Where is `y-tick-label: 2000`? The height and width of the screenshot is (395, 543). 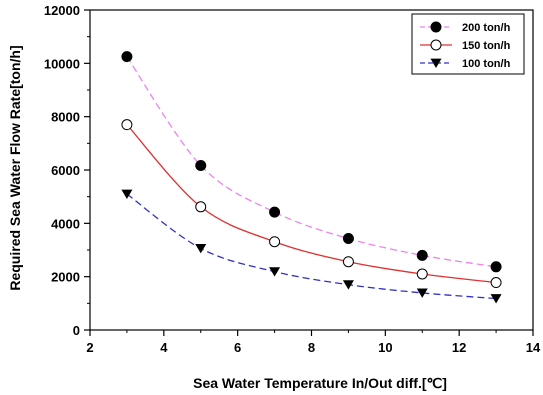 y-tick-label: 2000 is located at coordinates (65, 277).